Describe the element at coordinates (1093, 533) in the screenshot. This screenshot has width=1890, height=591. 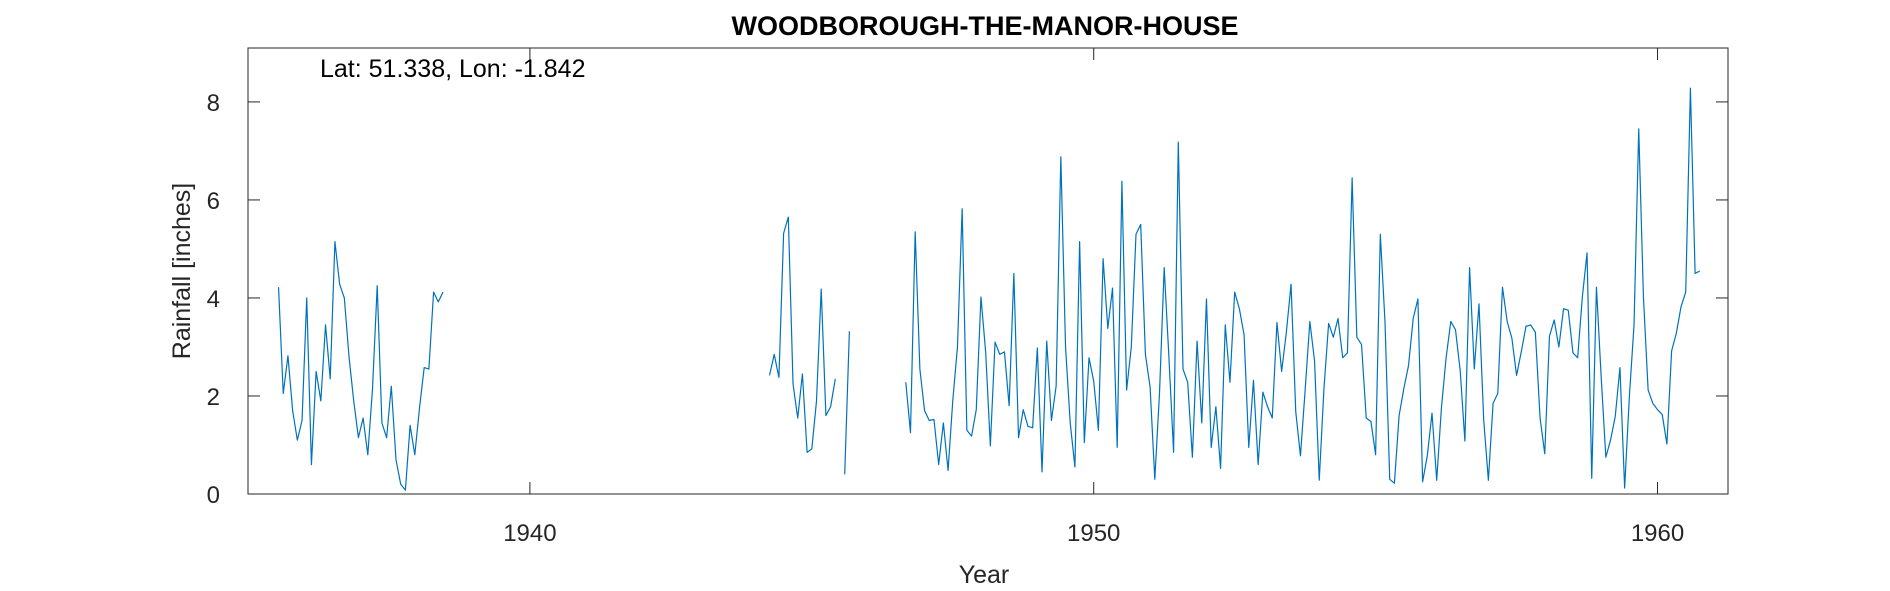
I see `x-tick-label: 1950` at that location.